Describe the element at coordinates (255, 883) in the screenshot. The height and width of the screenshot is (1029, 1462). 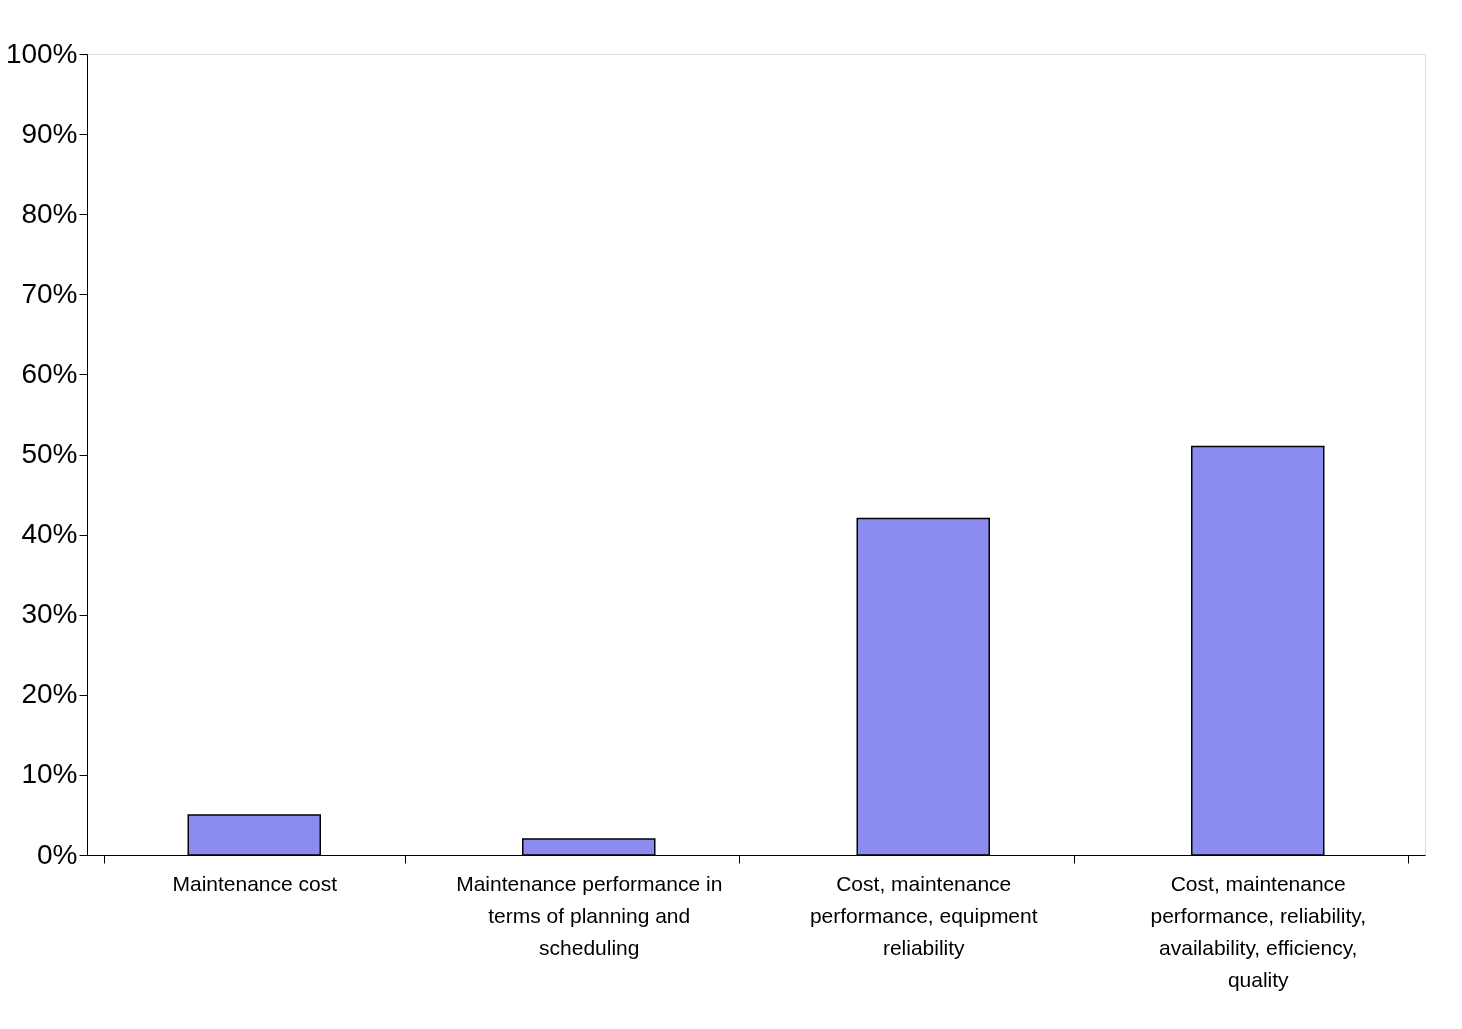
I see `x-tick-label: Maintenance cost` at that location.